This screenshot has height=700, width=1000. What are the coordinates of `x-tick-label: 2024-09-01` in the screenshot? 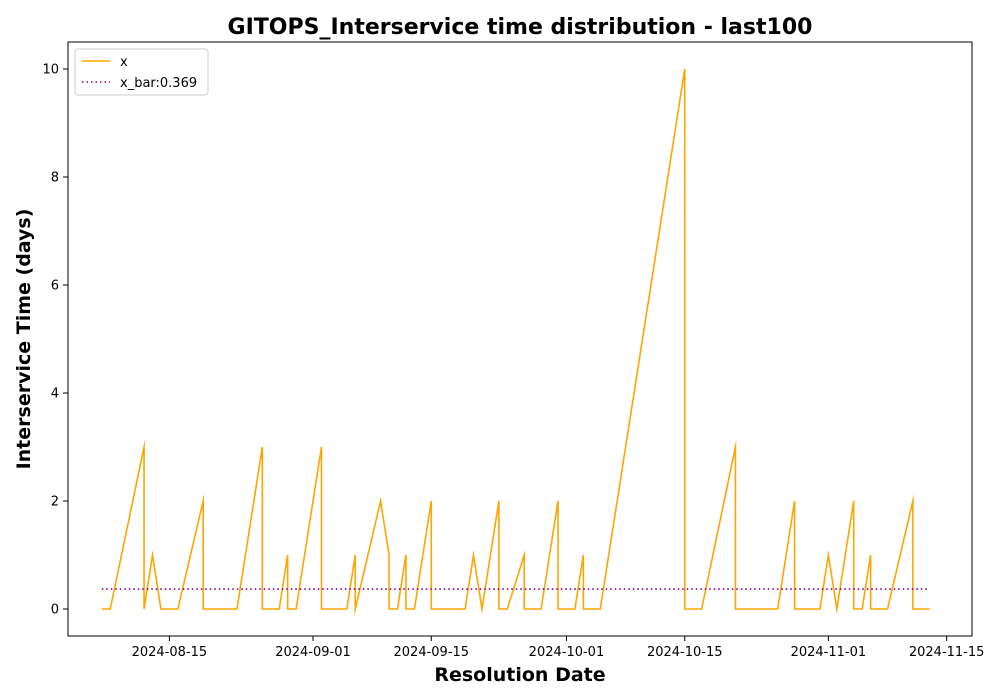 It's located at (313, 652).